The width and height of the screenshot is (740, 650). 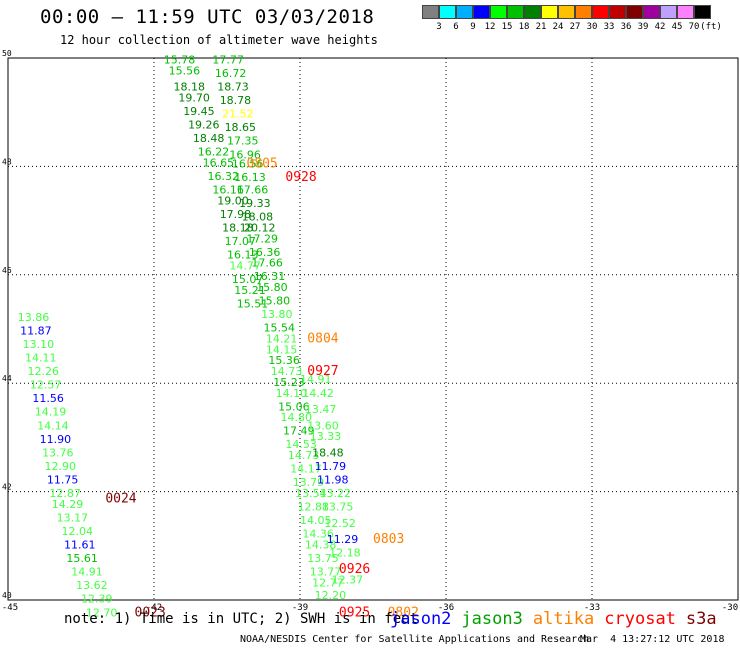 I want to click on color-scale-label: 9, so click(x=473, y=27).